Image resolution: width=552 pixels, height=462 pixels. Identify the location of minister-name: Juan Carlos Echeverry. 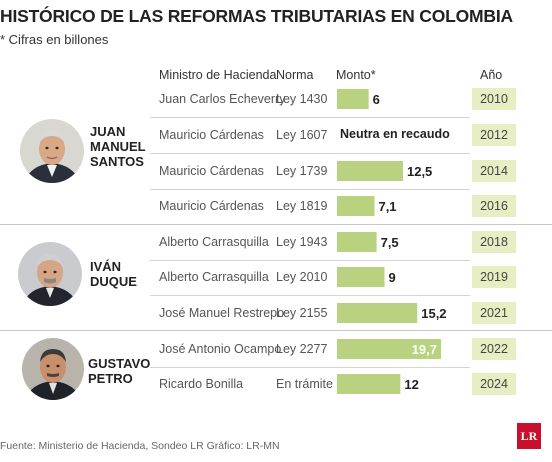
(222, 99).